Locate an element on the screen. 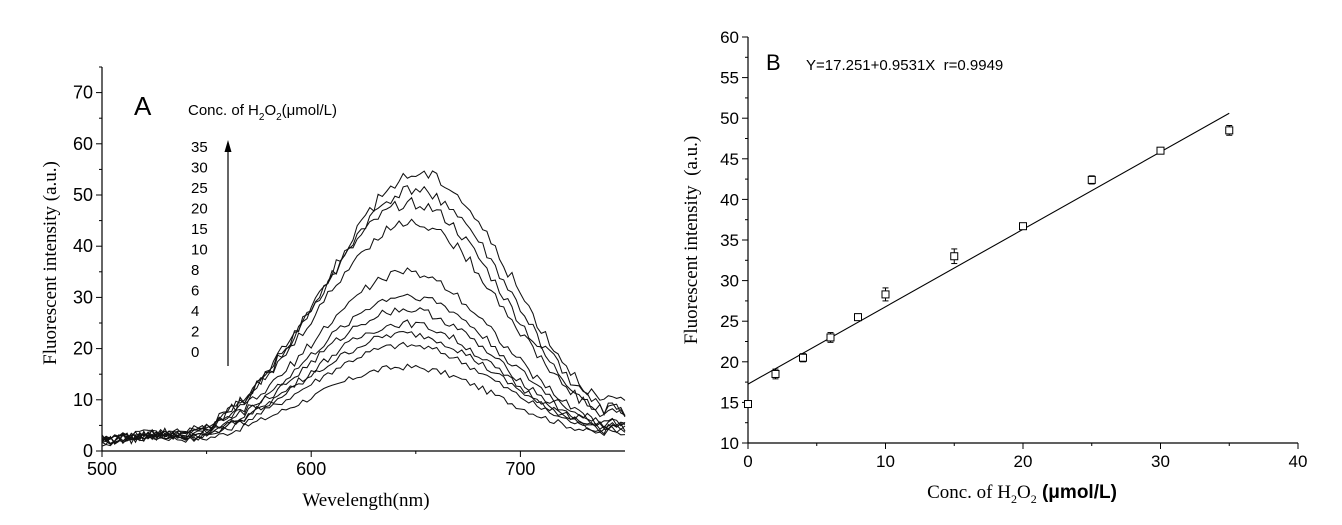 This screenshot has width=1342, height=525. panel-a-x-tick-label: 600 is located at coordinates (311, 469).